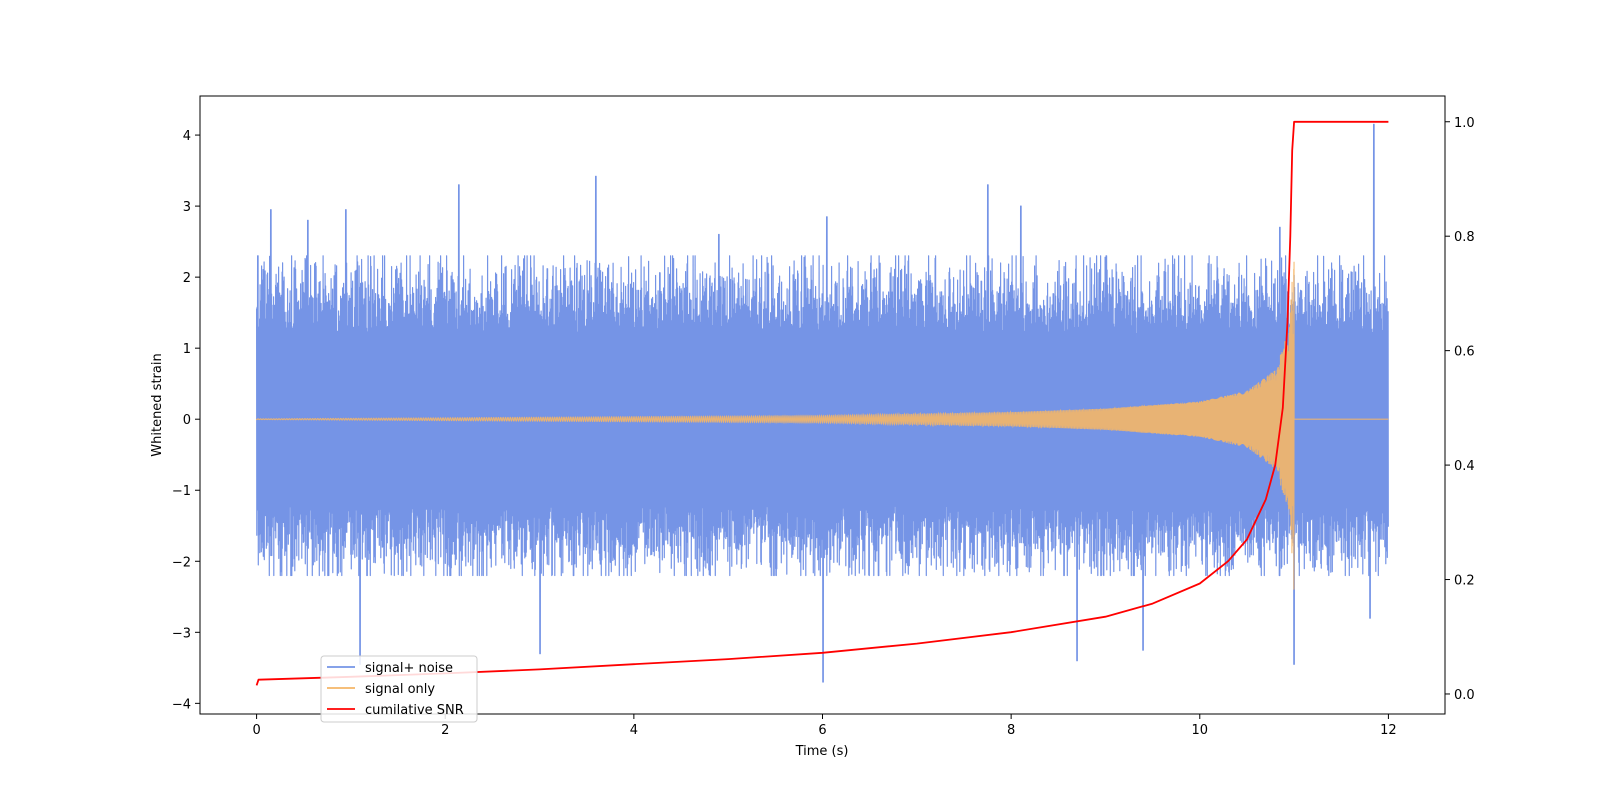 The height and width of the screenshot is (800, 1600). I want to click on x-tick-label: 10, so click(1199, 730).